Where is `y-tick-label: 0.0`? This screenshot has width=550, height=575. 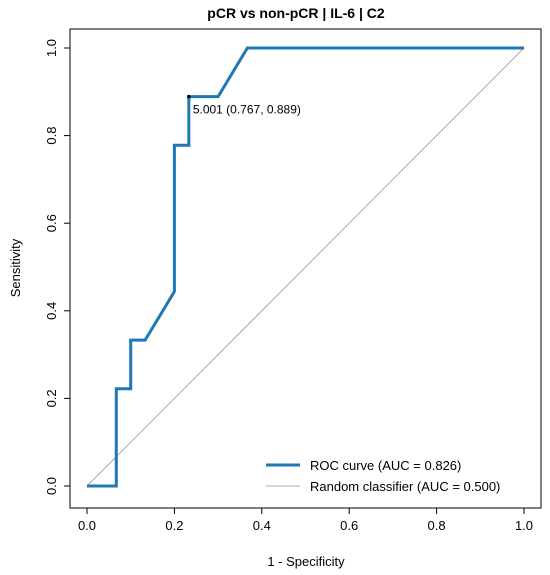 y-tick-label: 0.0 is located at coordinates (51, 486).